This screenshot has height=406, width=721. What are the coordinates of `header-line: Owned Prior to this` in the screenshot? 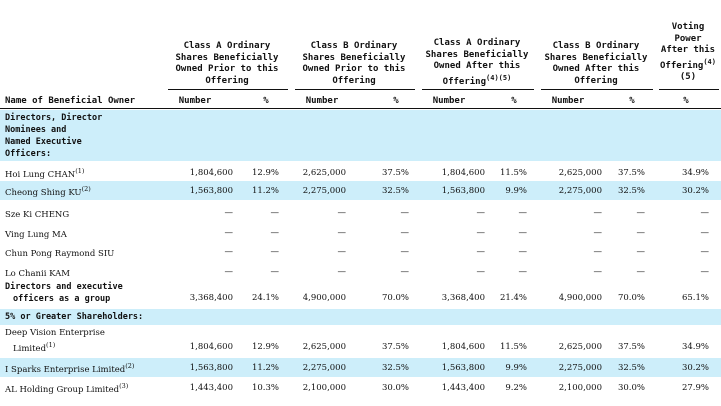 It's located at (227, 69).